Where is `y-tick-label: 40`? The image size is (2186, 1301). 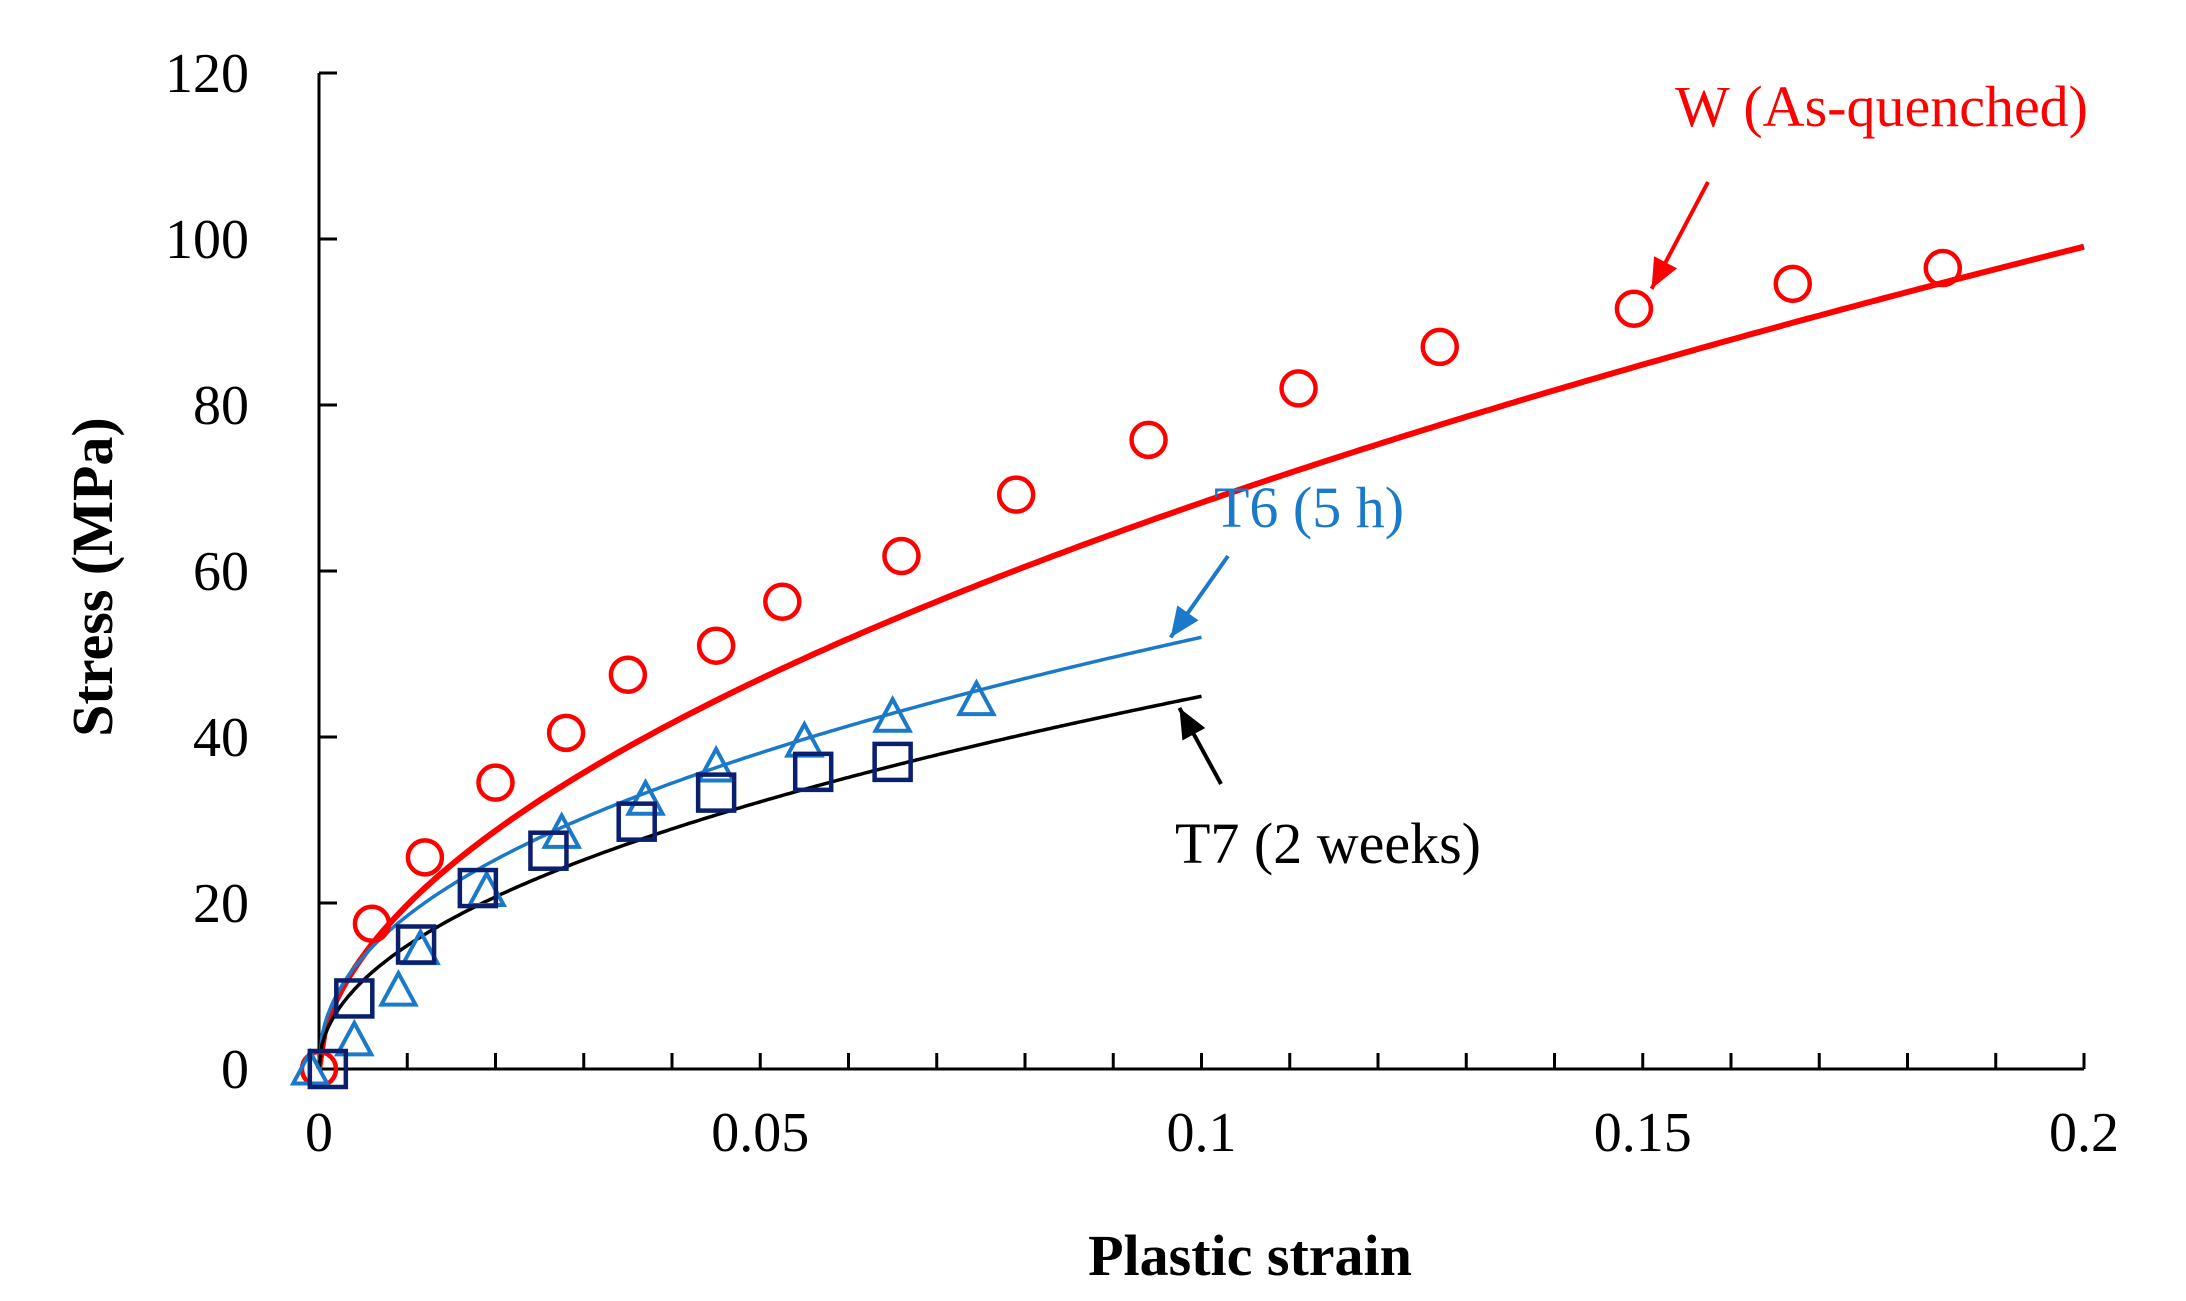 y-tick-label: 40 is located at coordinates (221, 738).